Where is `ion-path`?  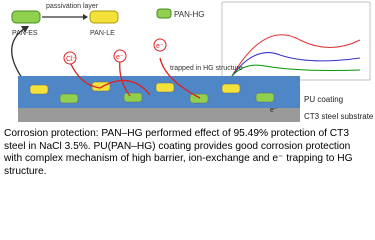 ion-path is located at coordinates (135, 78).